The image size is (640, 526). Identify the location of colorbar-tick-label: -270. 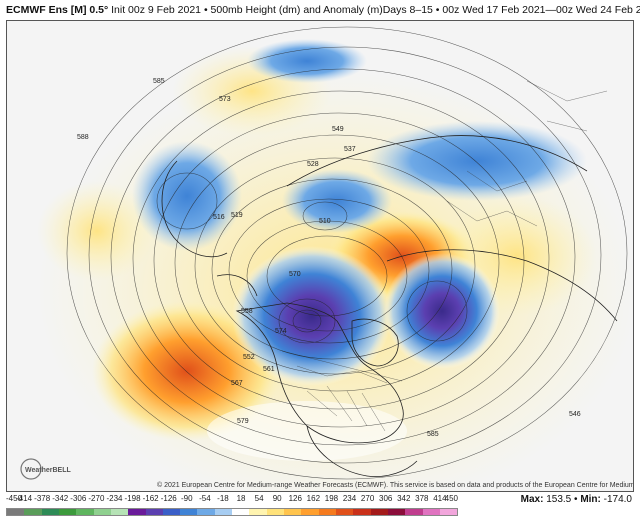
(96, 498).